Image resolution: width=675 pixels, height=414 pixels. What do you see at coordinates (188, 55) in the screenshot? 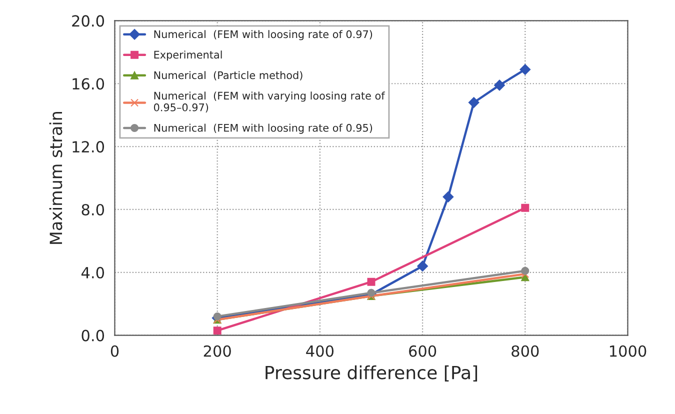
I see `legend-label: Experimental` at bounding box center [188, 55].